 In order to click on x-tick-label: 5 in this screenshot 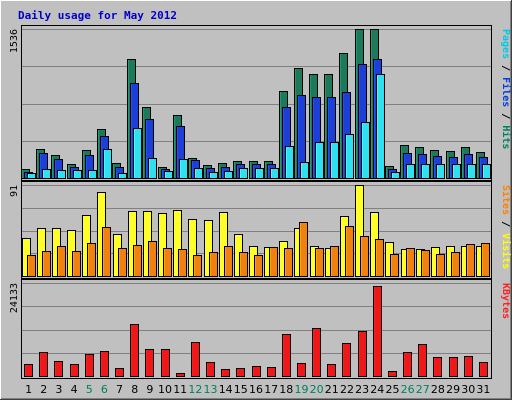, I will do `click(89, 389)`.